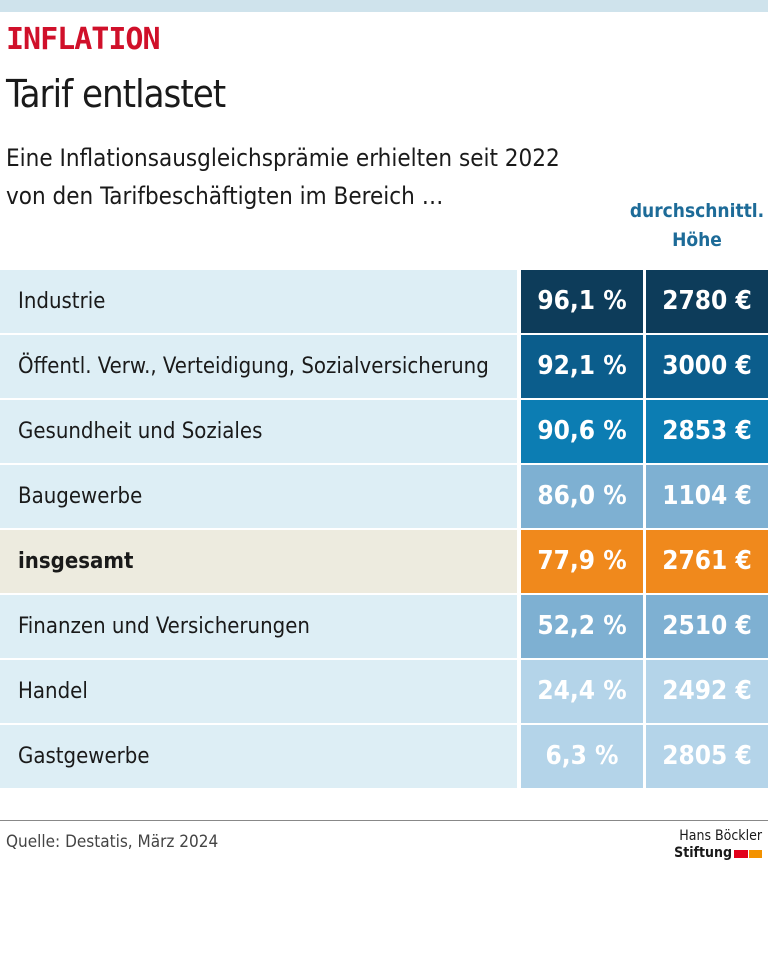  I want to click on share-cell: 96,1 %, so click(582, 301).